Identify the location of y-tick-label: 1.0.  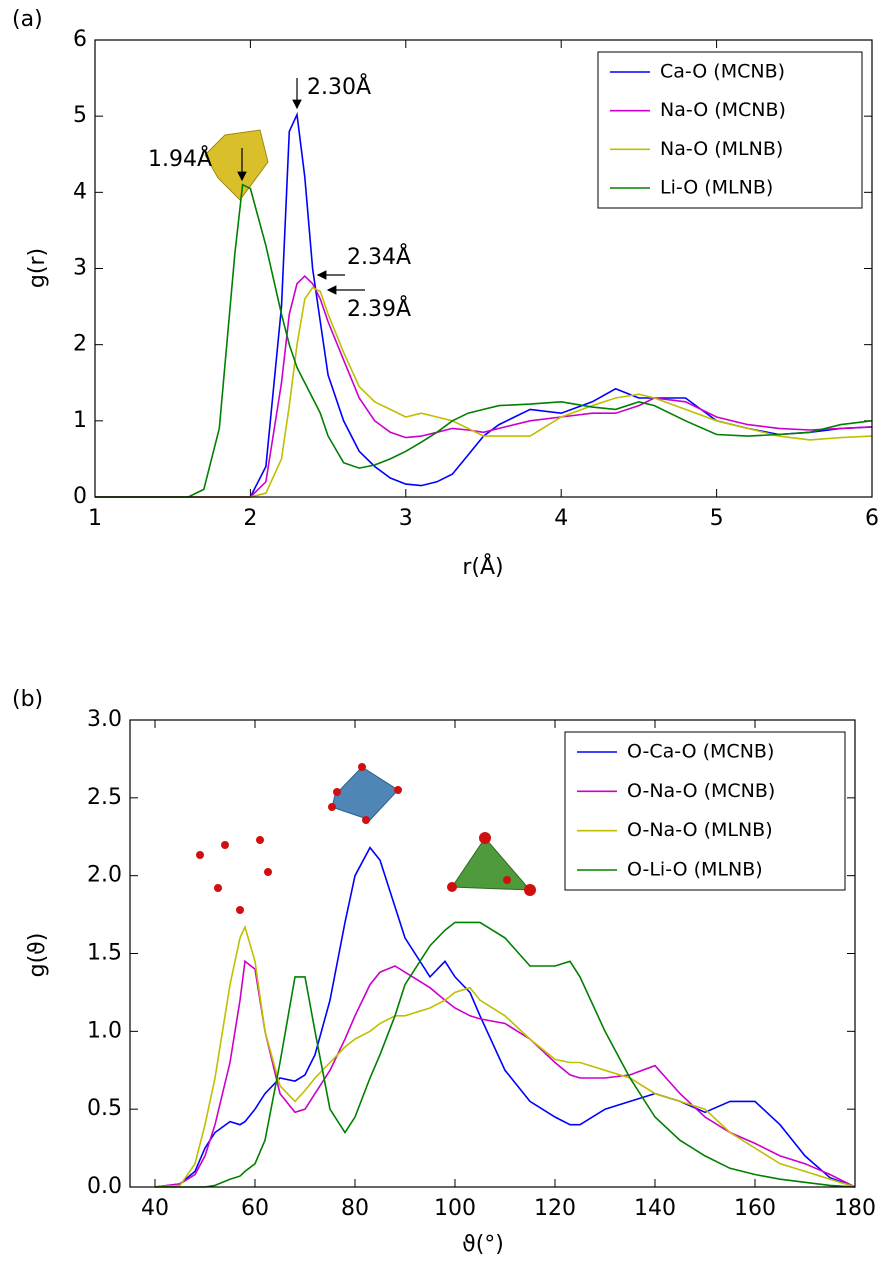
(104, 1030).